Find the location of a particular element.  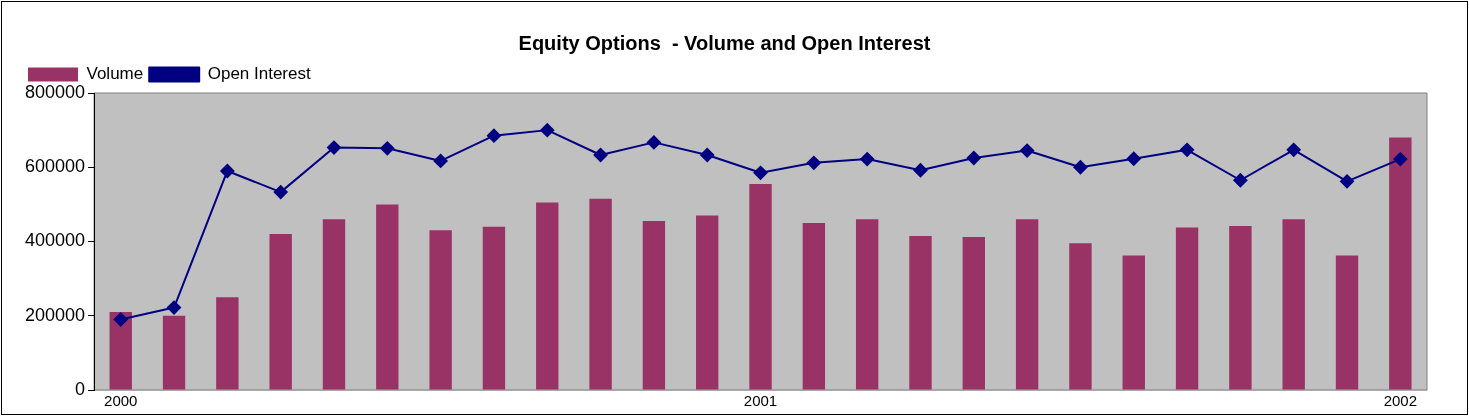

x-tick-label: 2001 is located at coordinates (760, 401).